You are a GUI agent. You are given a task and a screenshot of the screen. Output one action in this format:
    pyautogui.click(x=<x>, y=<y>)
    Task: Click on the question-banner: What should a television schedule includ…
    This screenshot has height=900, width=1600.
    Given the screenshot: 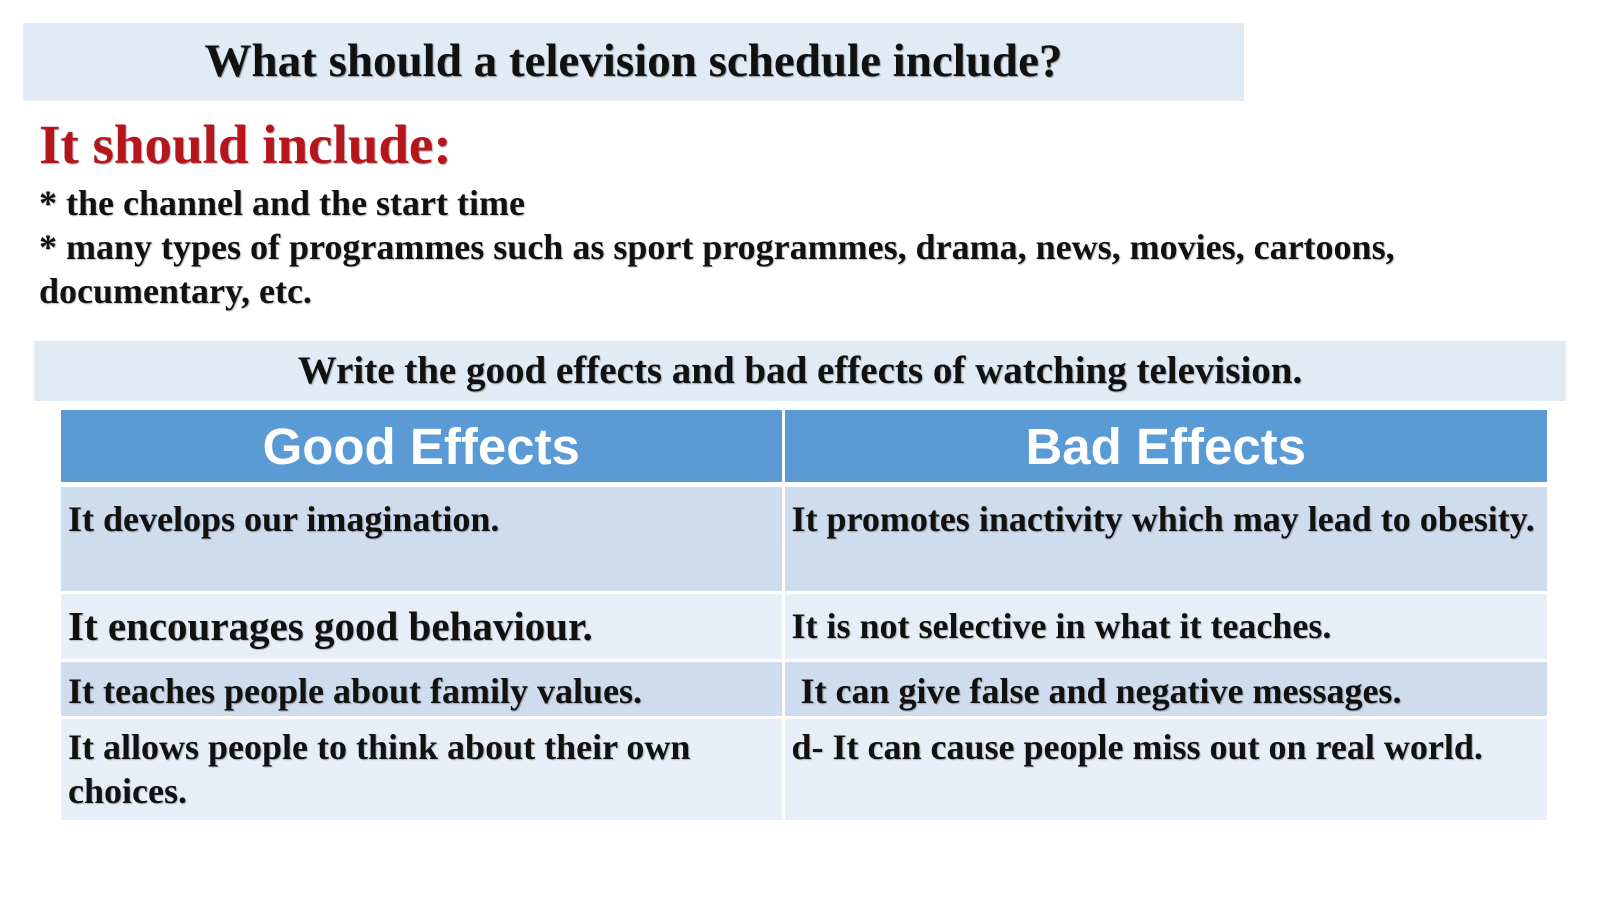 What is the action you would take?
    pyautogui.click(x=633, y=62)
    